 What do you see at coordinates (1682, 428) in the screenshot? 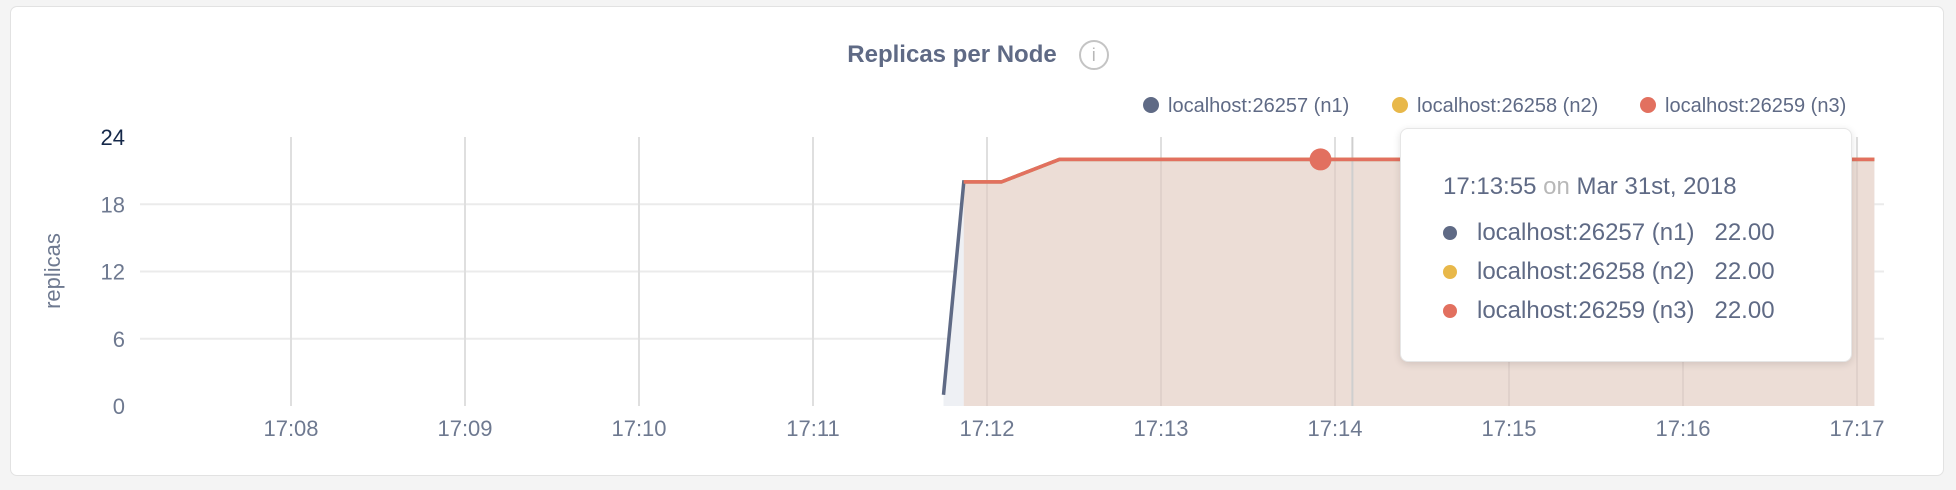
I see `x-tick-label: 17:16` at bounding box center [1682, 428].